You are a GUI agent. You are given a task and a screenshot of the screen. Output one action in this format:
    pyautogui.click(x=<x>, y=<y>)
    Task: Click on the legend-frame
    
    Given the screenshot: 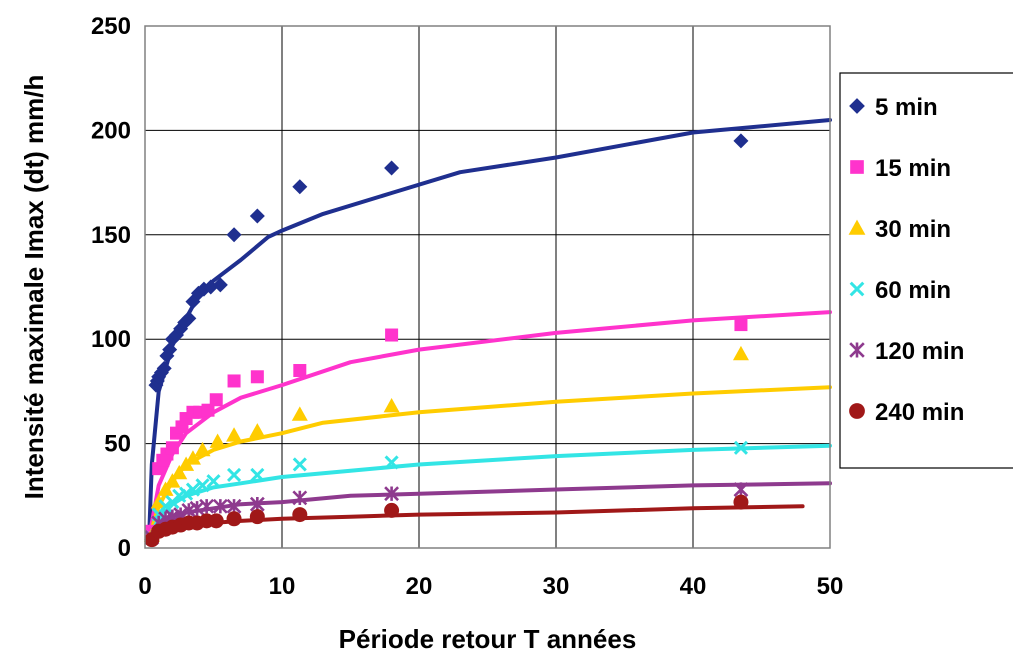 What is the action you would take?
    pyautogui.click(x=926, y=270)
    